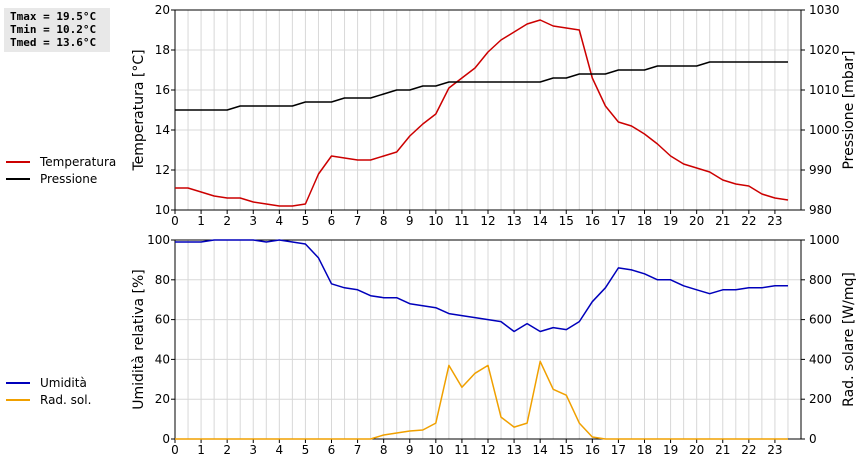 This screenshot has height=460, width=860. I want to click on y-tick-label: 14, so click(162, 130).